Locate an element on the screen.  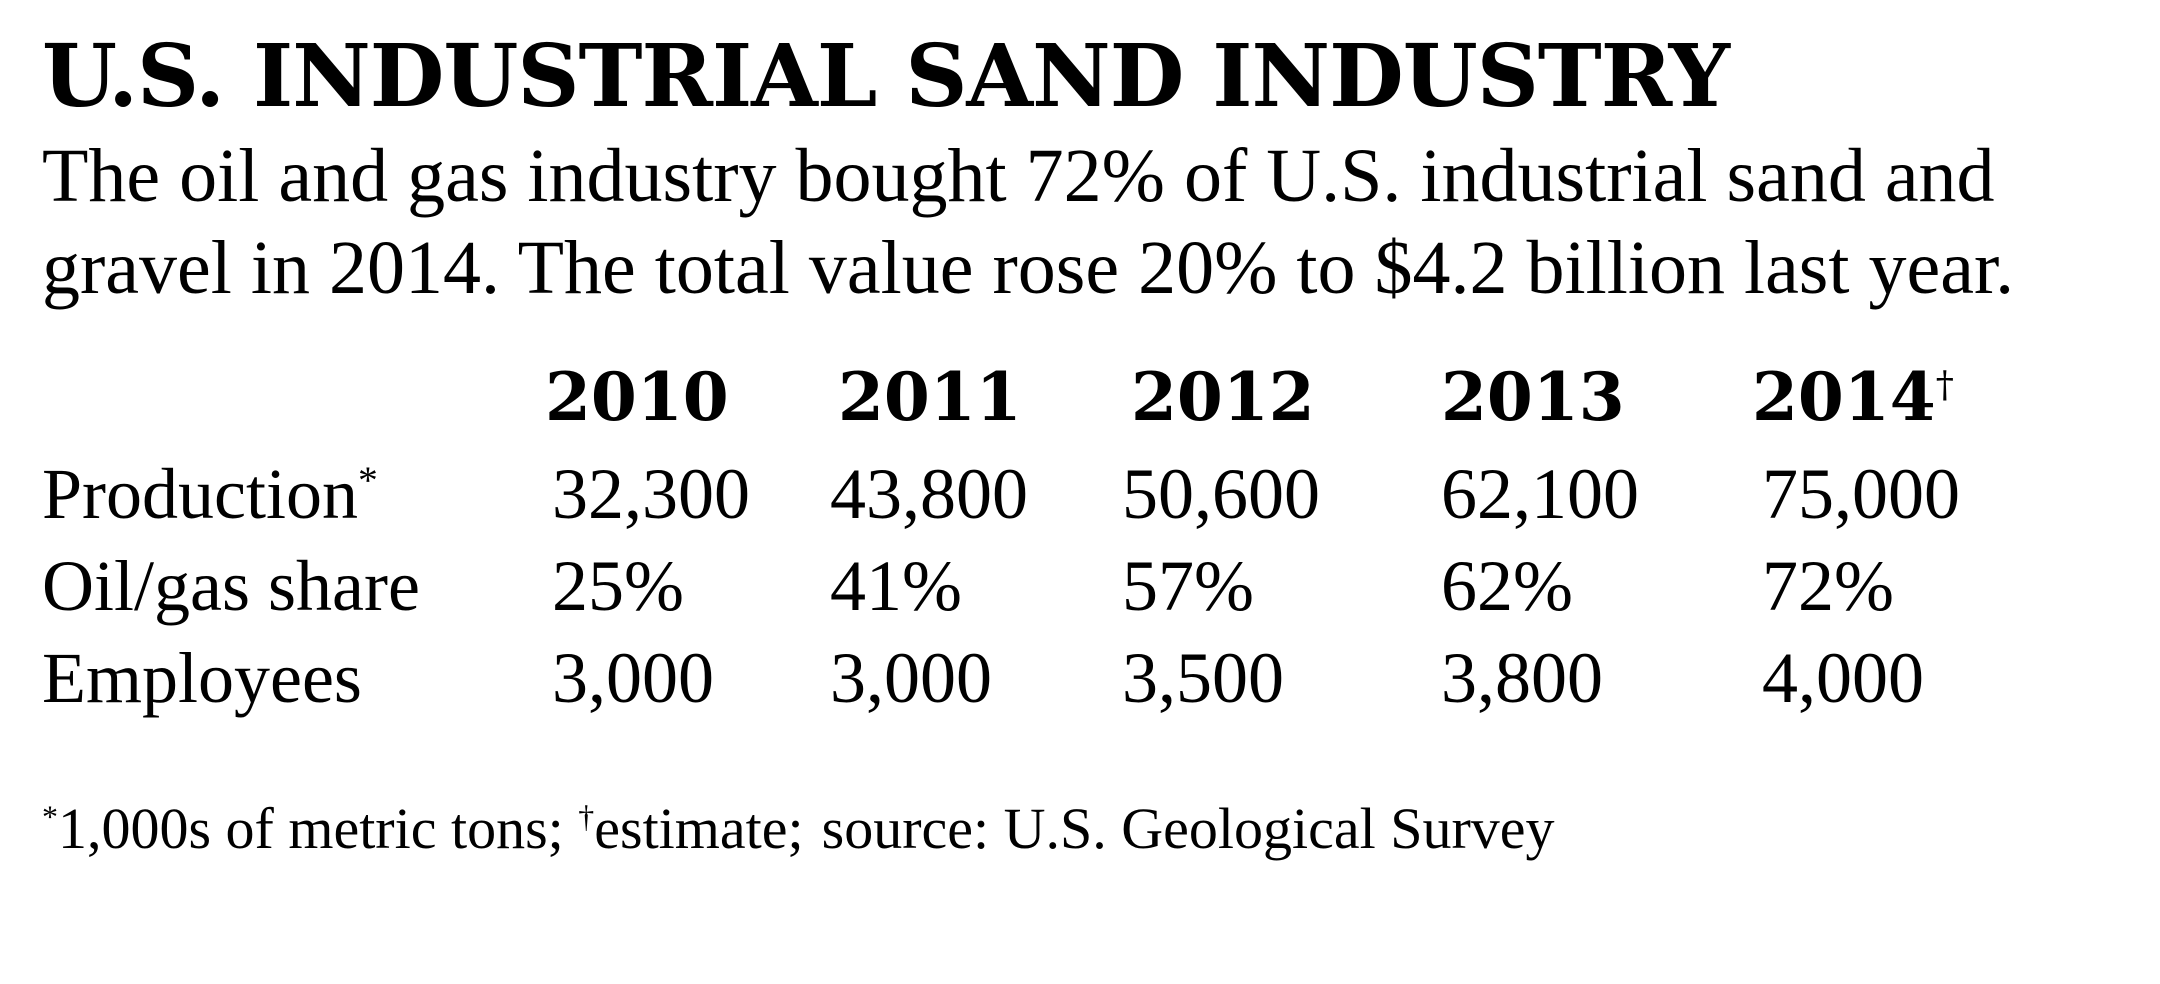
table-cell: 75,000 is located at coordinates (1861, 494).